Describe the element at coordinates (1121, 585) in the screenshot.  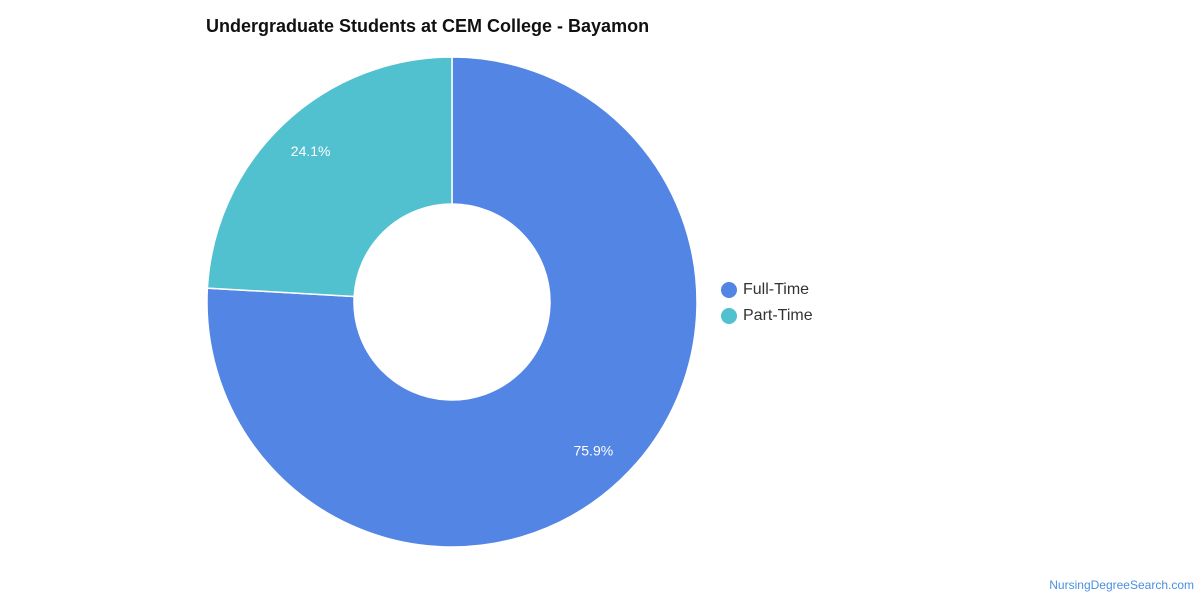
I see `source-watermark: NursingDegreeSearch.com` at that location.